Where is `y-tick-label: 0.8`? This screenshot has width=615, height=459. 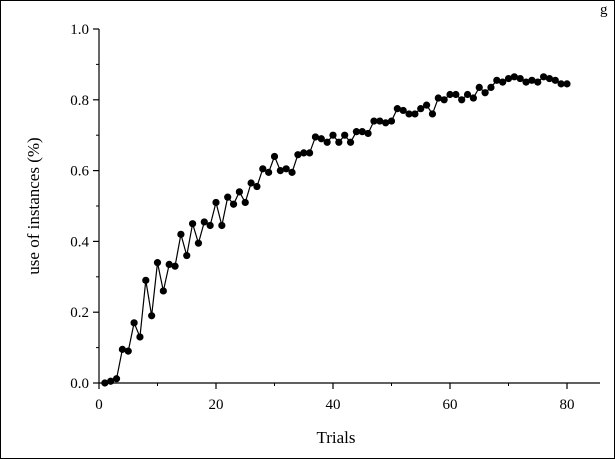
y-tick-label: 0.8 is located at coordinates (79, 101).